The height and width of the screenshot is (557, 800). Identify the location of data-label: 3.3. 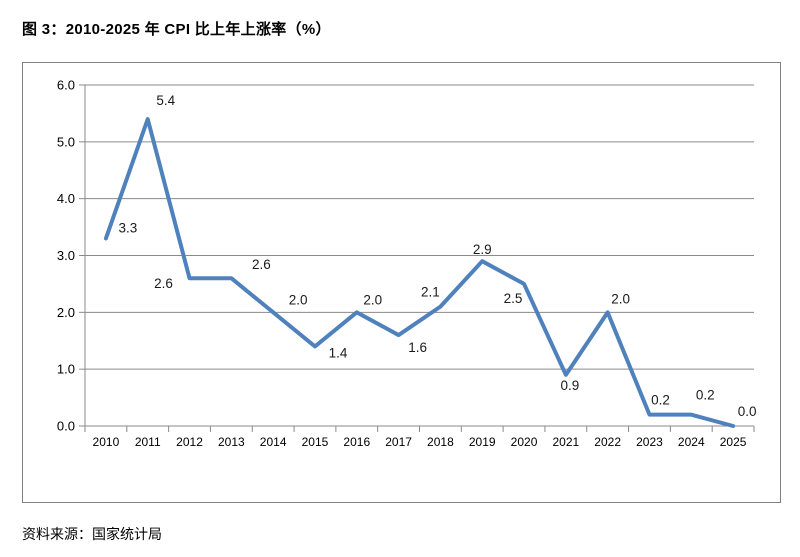
(128, 227).